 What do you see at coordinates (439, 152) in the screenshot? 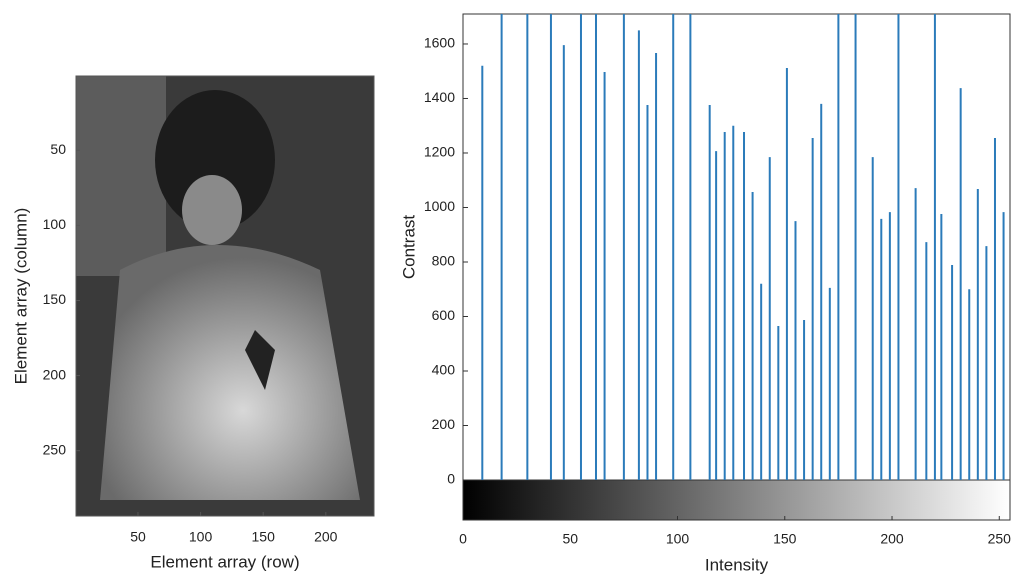
I see `y-tick-label: 1200` at bounding box center [439, 152].